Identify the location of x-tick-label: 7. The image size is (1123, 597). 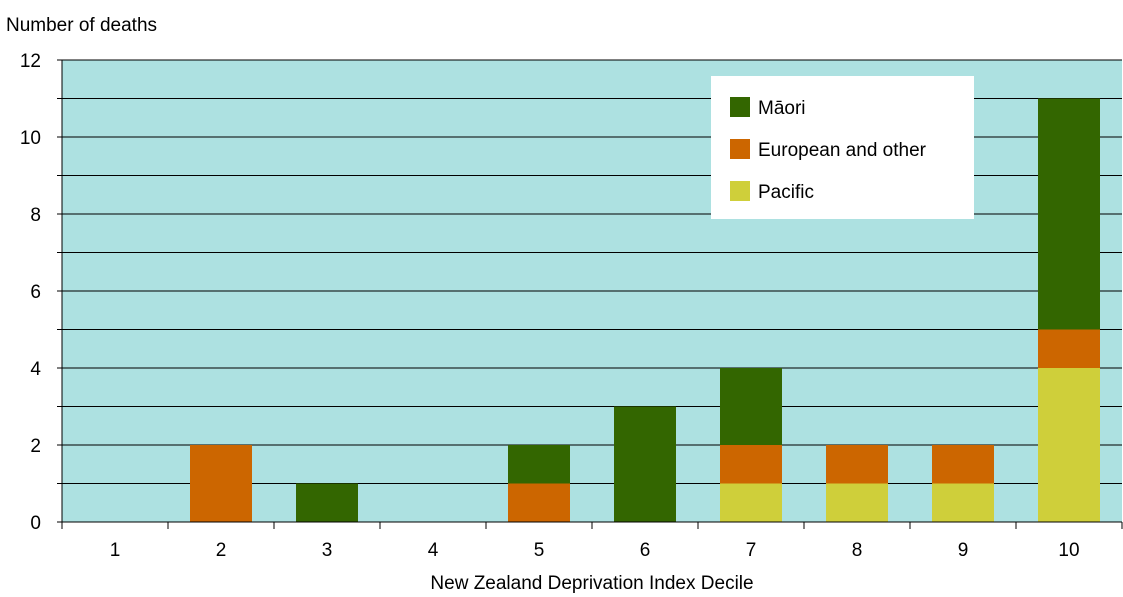
(751, 550).